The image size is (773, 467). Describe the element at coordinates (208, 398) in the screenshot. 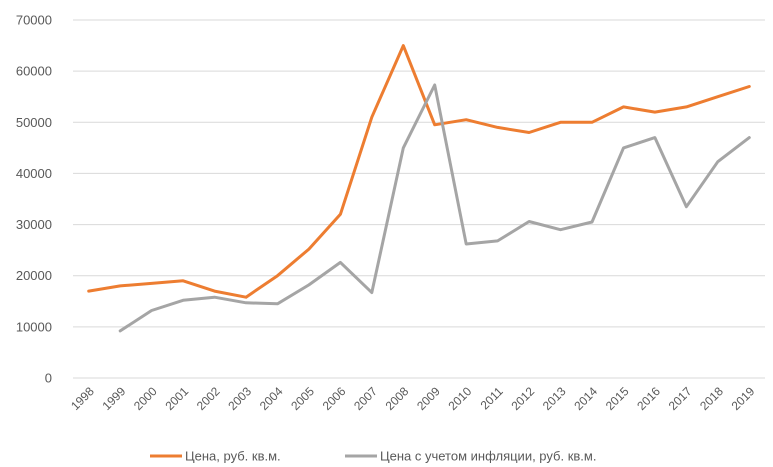

I see `x-tick-label: 2002` at that location.